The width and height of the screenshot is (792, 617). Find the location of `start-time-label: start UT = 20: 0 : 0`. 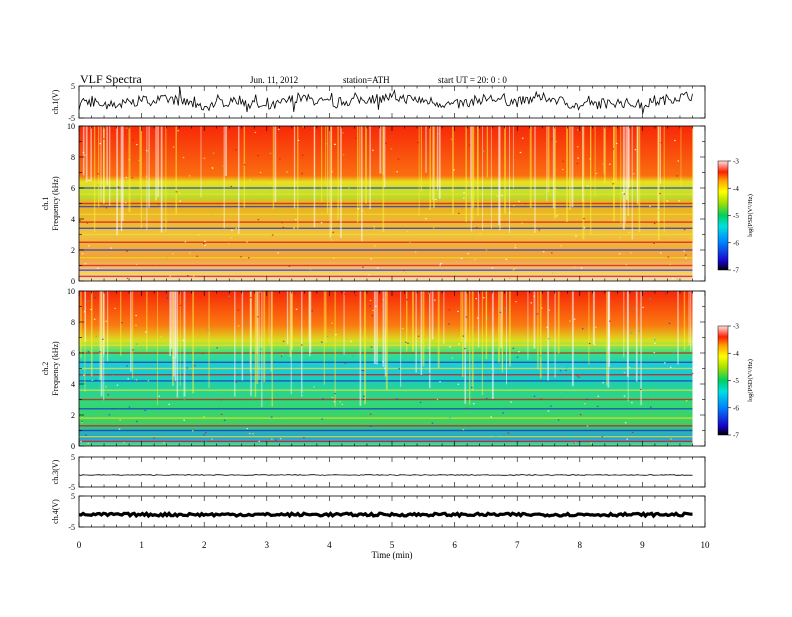

start-time-label: start UT = 20: 0 : 0 is located at coordinates (472, 80).